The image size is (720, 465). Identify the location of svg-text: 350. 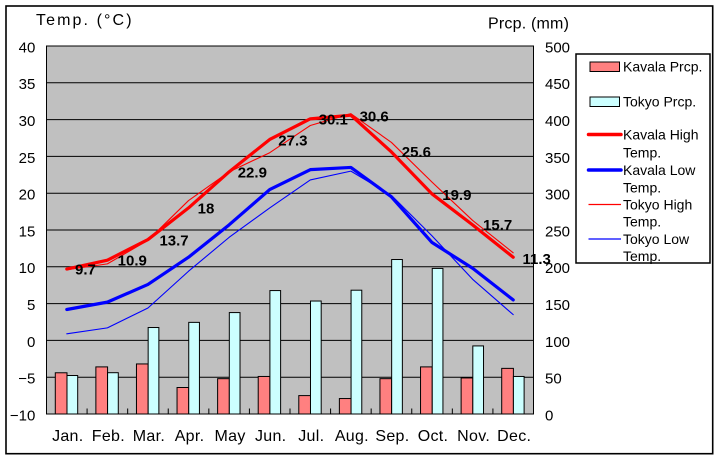
(557, 158).